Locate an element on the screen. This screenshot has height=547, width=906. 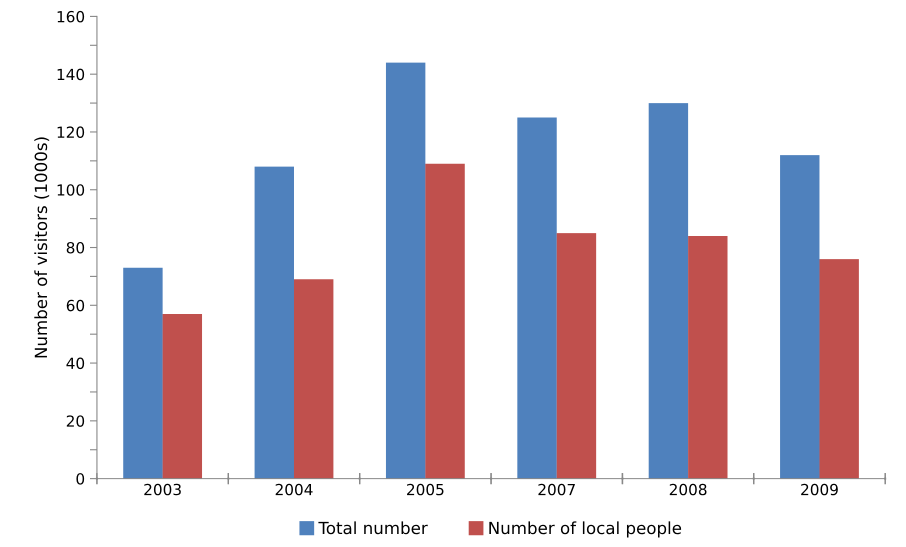
y-tick-label: 160 is located at coordinates (71, 16).